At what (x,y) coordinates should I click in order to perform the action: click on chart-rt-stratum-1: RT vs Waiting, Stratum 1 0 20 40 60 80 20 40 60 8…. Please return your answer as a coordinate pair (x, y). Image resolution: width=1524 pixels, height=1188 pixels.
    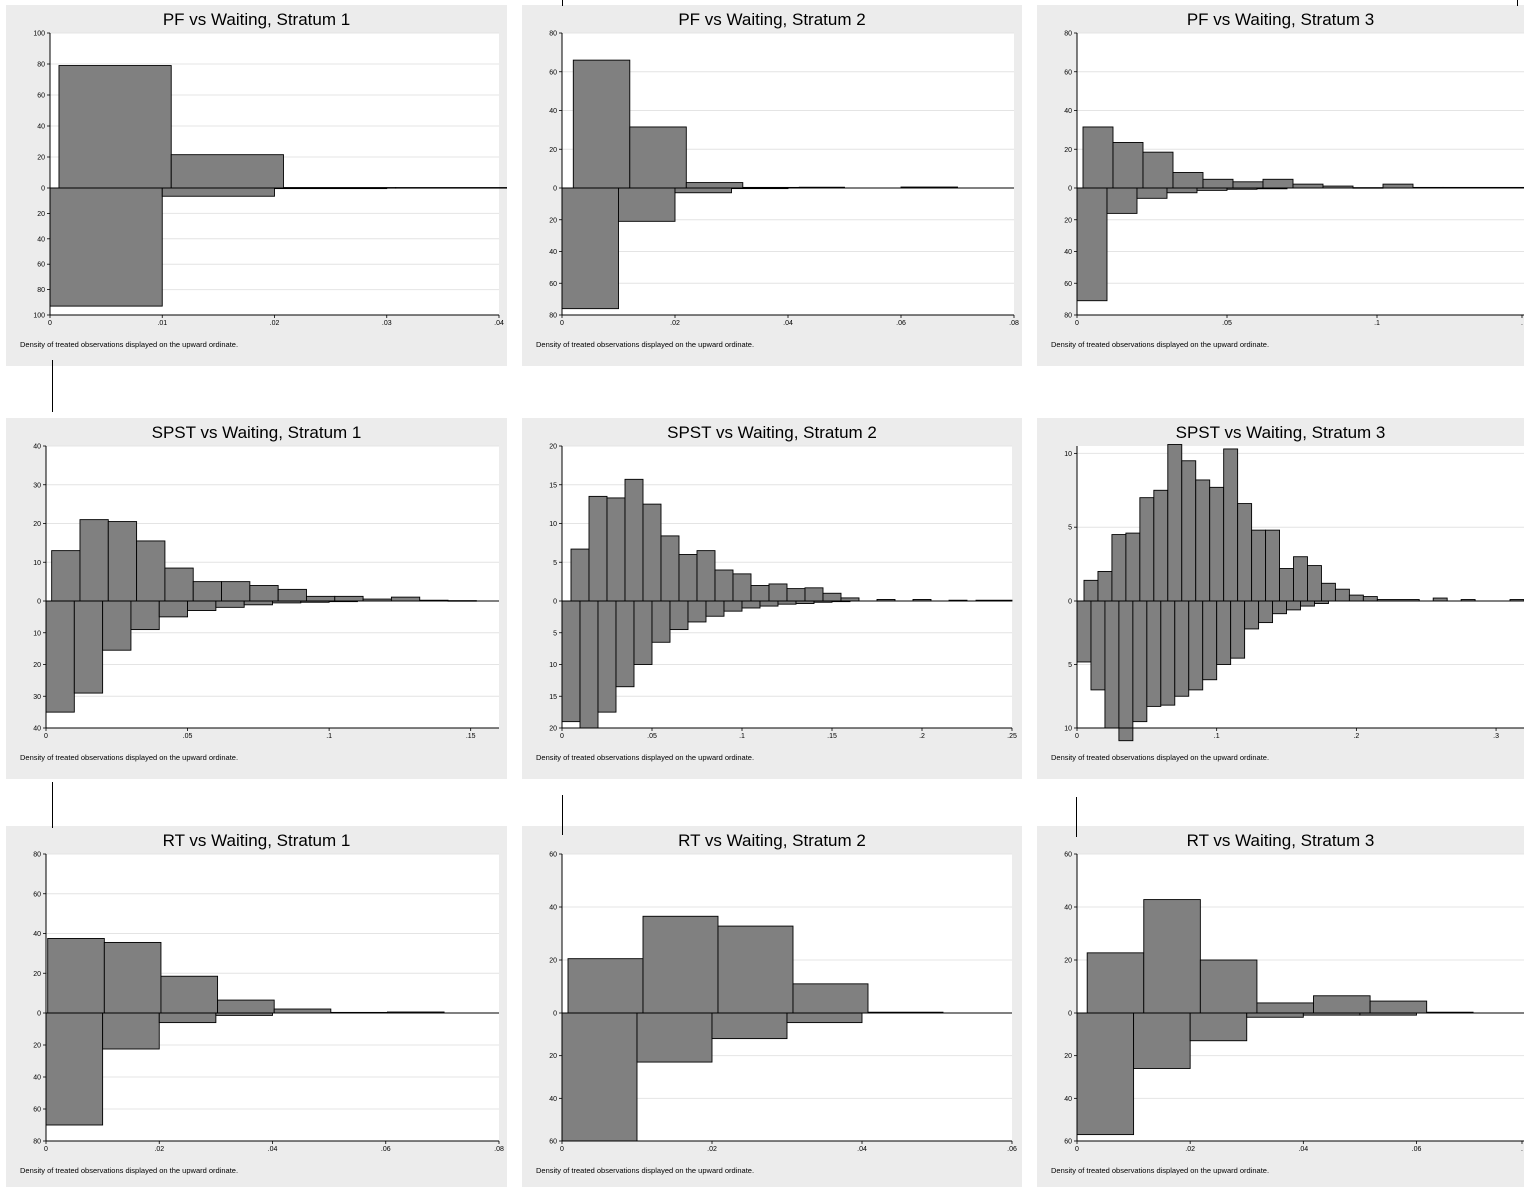
    Looking at the image, I should click on (262, 1003).